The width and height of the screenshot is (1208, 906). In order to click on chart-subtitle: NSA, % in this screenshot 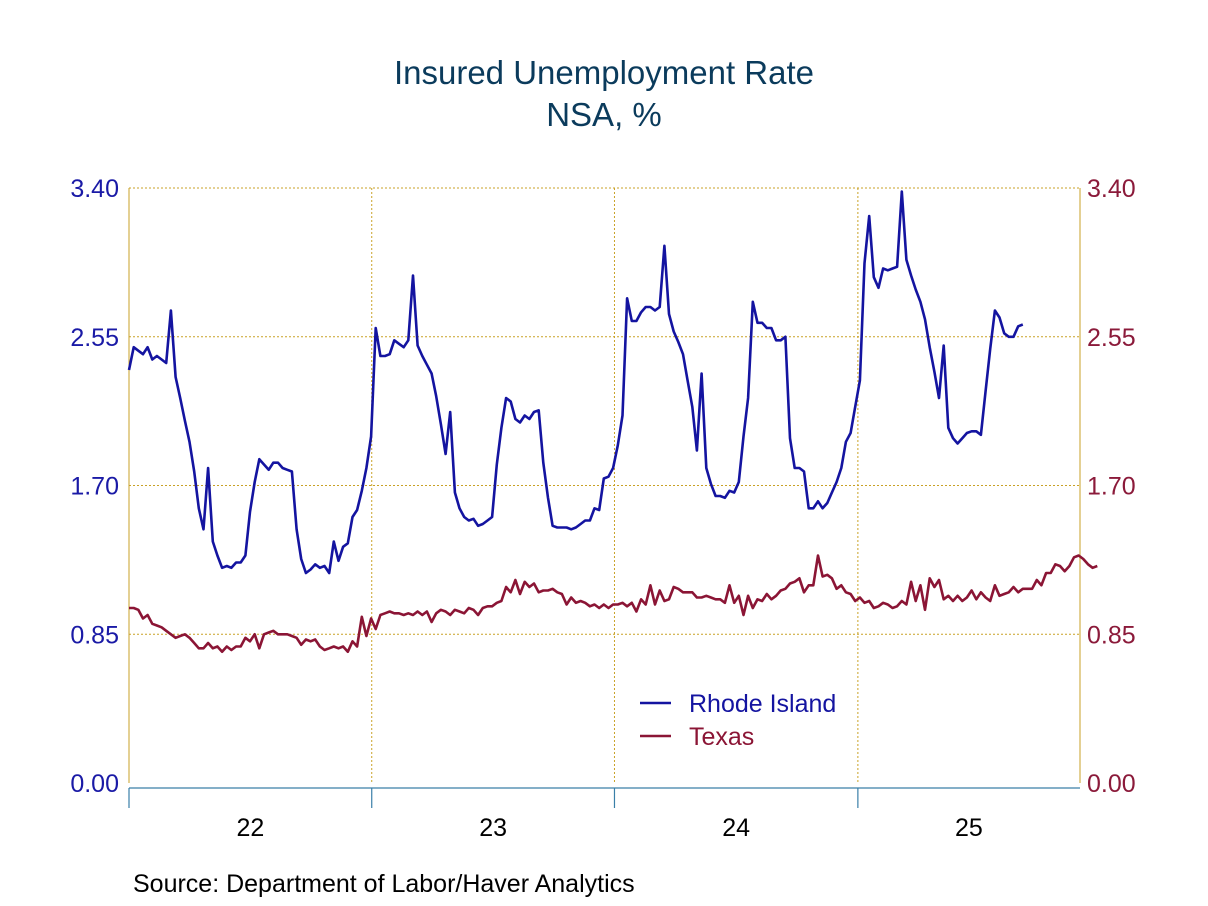, I will do `click(604, 114)`.